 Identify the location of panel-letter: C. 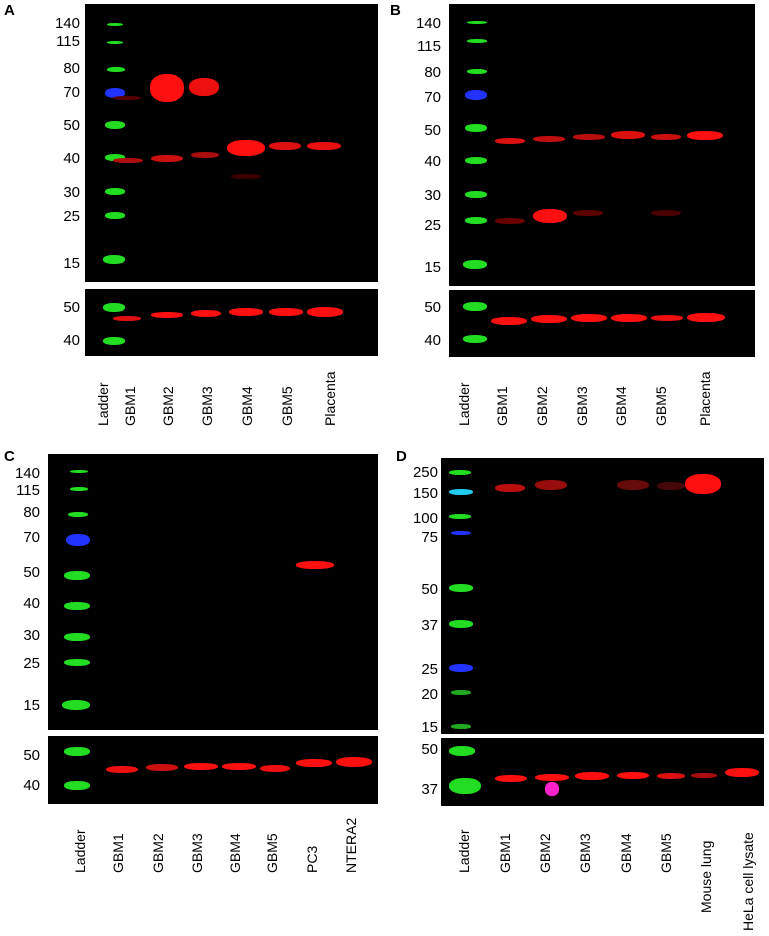
(9, 456).